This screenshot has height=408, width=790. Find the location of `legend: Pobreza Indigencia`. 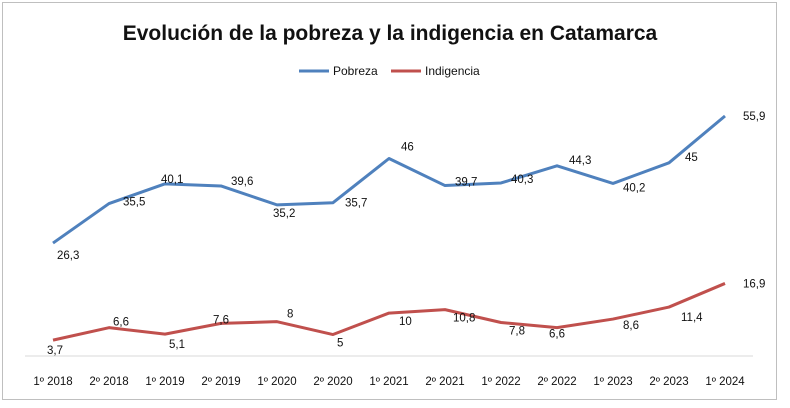

legend: Pobreza Indigencia is located at coordinates (389, 71).